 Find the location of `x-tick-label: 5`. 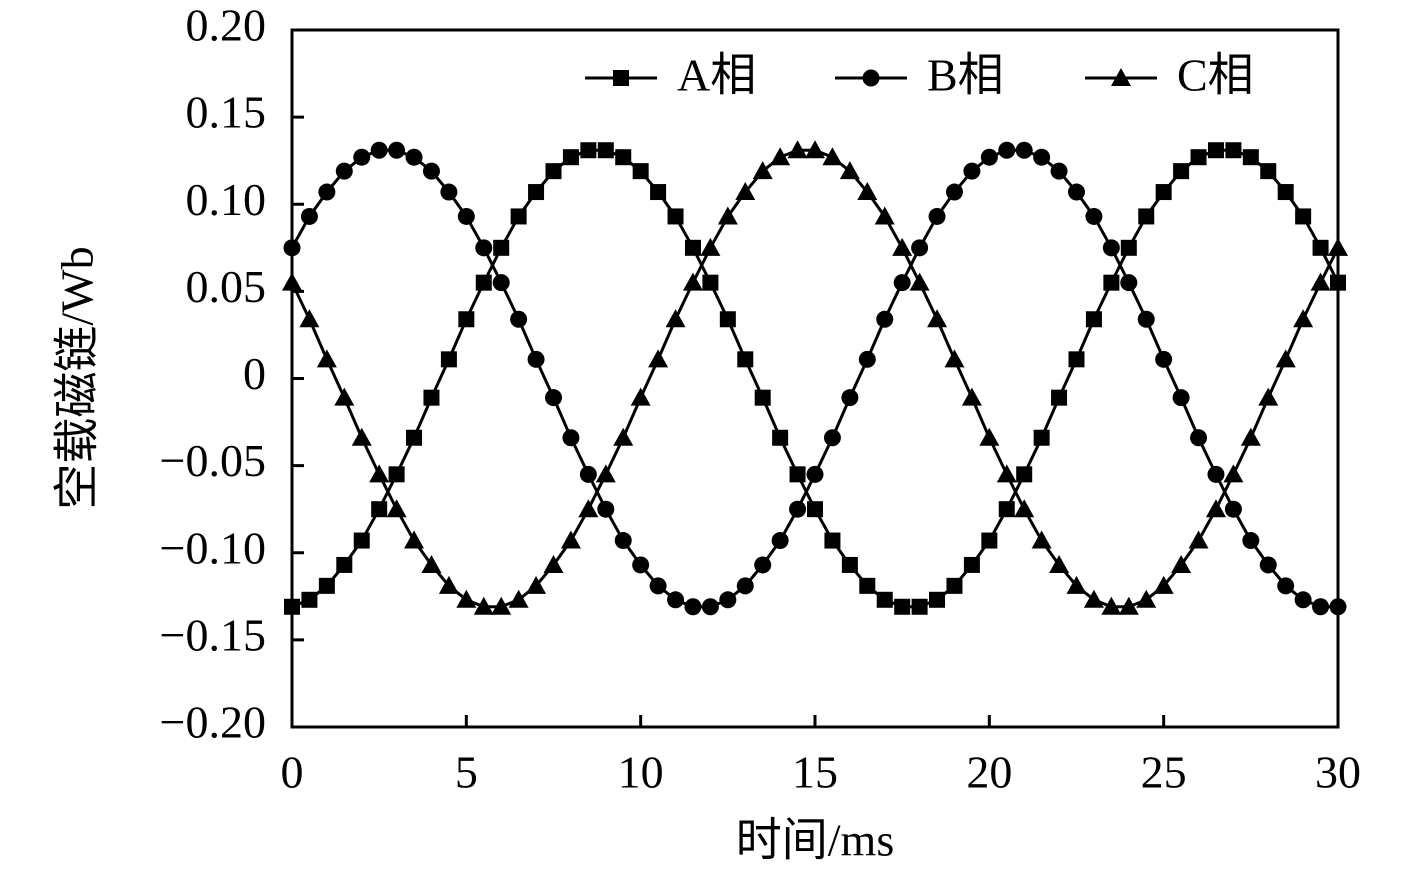

x-tick-label: 5 is located at coordinates (466, 772).